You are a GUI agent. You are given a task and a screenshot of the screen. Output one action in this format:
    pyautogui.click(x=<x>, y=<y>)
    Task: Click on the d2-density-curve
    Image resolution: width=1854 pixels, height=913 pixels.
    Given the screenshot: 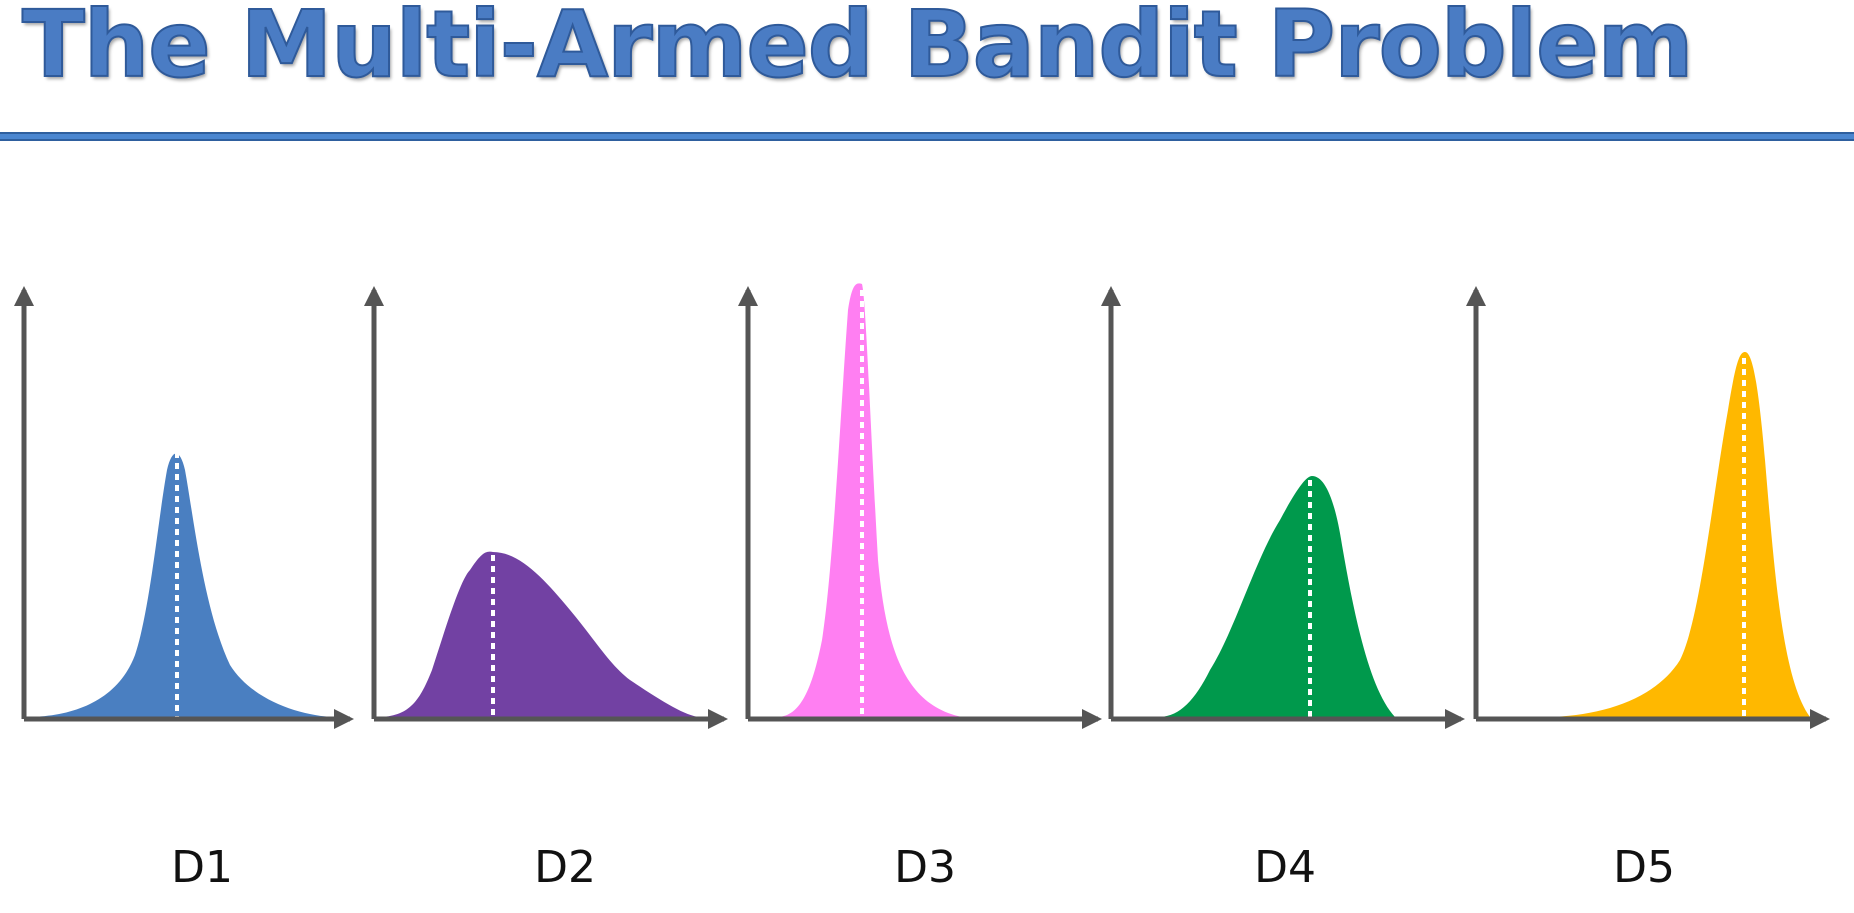 What is the action you would take?
    pyautogui.click(x=540, y=634)
    